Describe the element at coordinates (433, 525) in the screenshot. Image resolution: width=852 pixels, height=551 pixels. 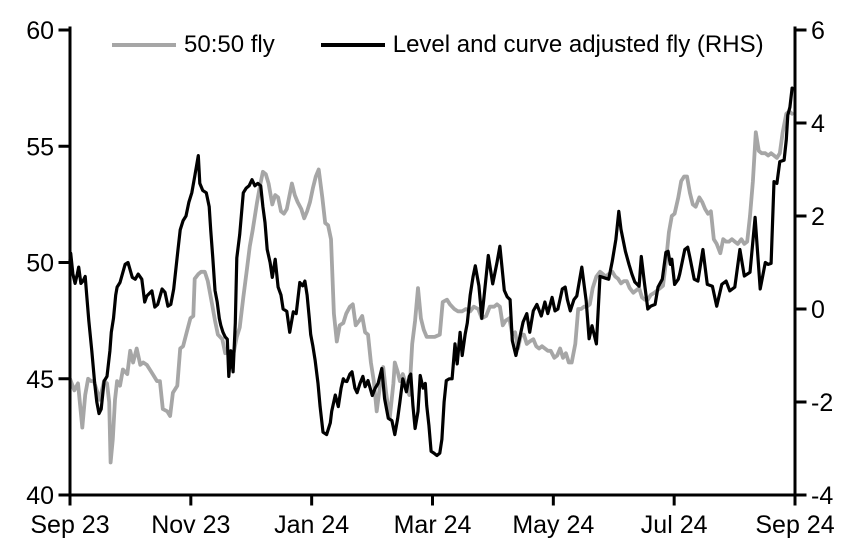
I see `x-axis-tick-label: Mar 24` at that location.